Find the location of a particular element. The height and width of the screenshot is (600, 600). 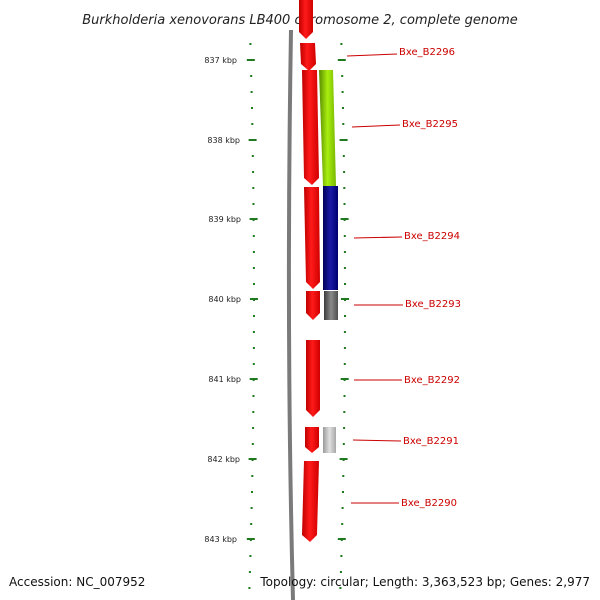

leader-bxe-b2296 is located at coordinates (372, 55).